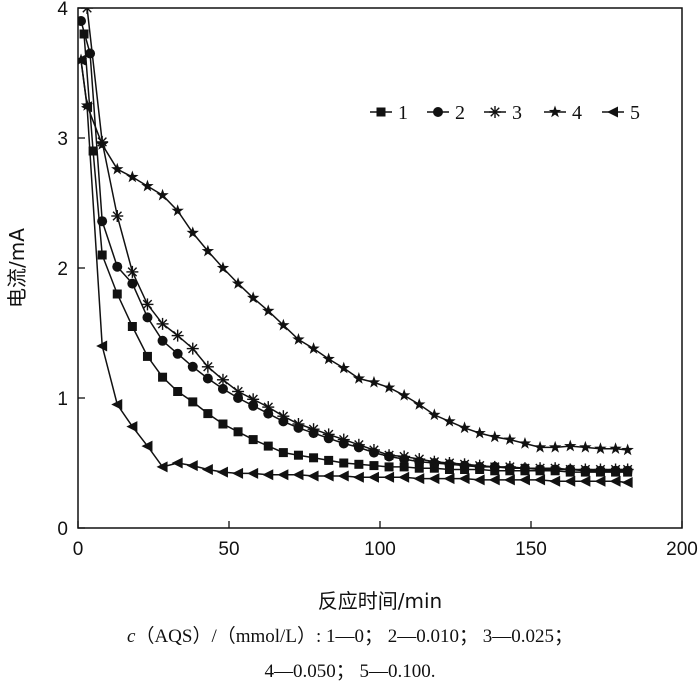  Describe the element at coordinates (517, 113) in the screenshot. I see `legend-label: 3` at that location.